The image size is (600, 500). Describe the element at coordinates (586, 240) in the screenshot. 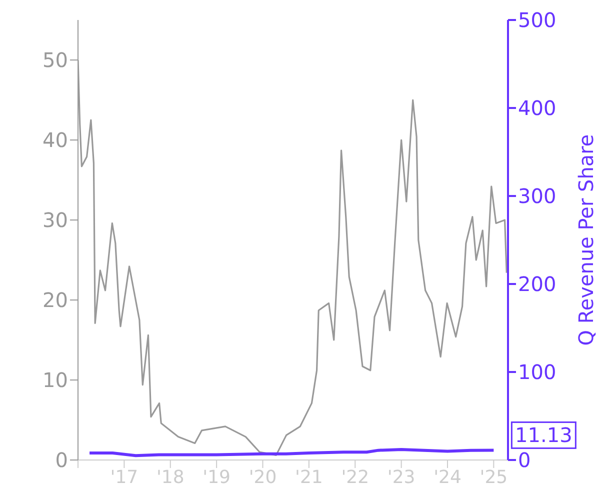

I see `y2-axis-title: Q Revenue Per Share` at that location.